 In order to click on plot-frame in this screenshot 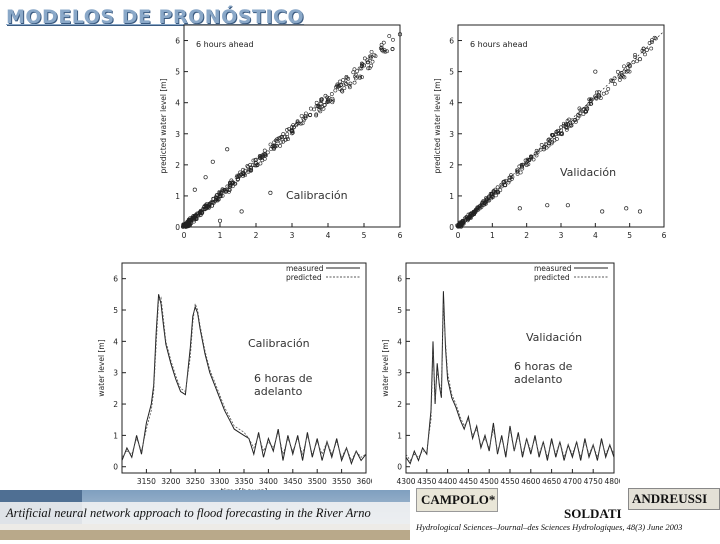, I will do `click(244, 368)`.